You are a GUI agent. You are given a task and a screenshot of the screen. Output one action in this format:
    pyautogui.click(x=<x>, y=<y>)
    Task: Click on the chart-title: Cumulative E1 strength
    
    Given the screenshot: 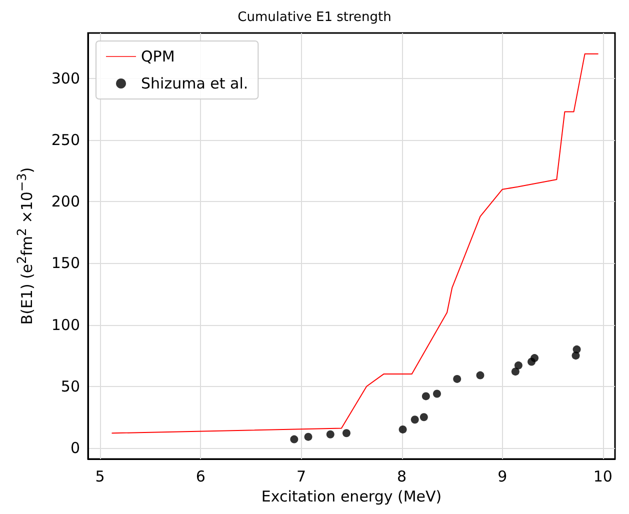 What is the action you would take?
    pyautogui.click(x=315, y=17)
    